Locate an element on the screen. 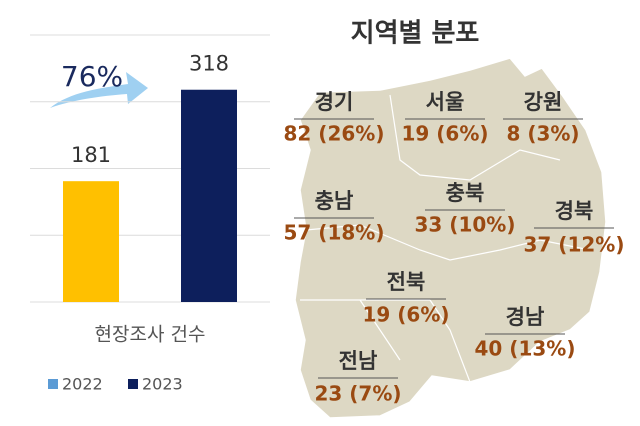 This screenshot has height=426, width=640. region-value: 82 (26%) is located at coordinates (334, 134).